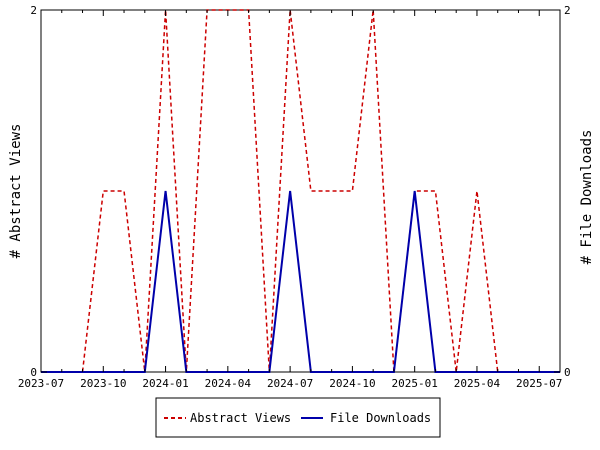  What do you see at coordinates (477, 383) in the screenshot?
I see `x-tick-label: 2025-04` at bounding box center [477, 383].